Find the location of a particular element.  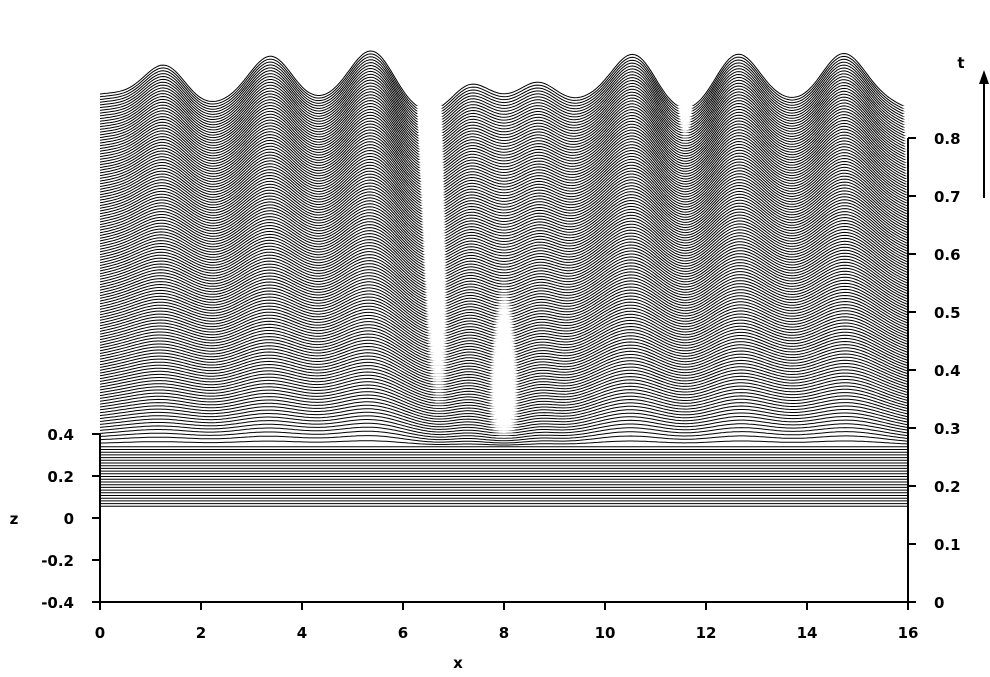

t-tick-label: 0.1 is located at coordinates (947, 545).